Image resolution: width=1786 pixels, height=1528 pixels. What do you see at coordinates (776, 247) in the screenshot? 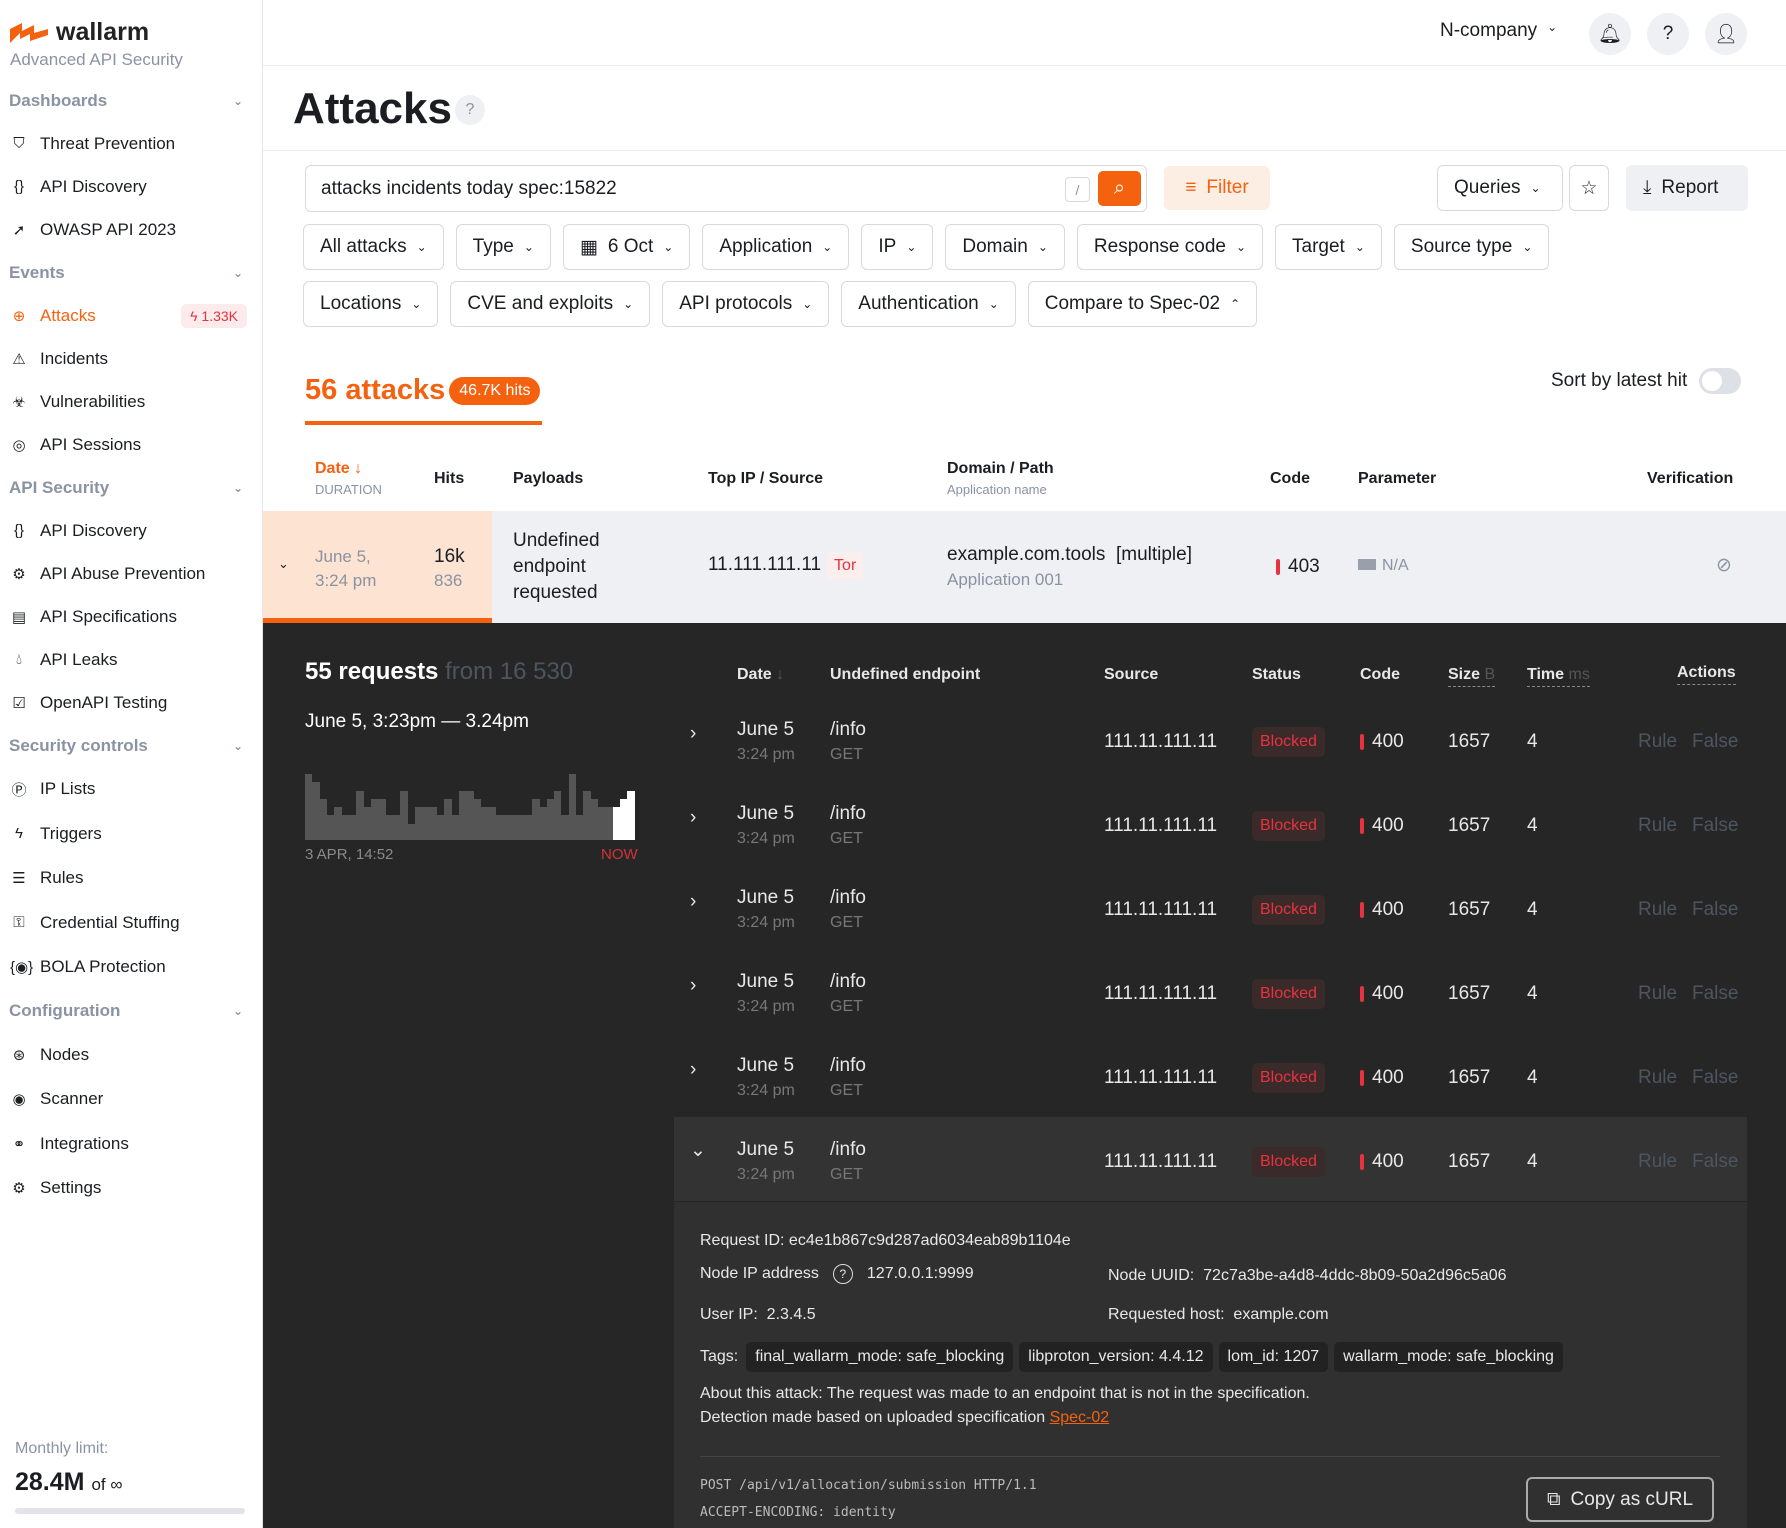
I see `filter-application: Application ⌄` at bounding box center [776, 247].